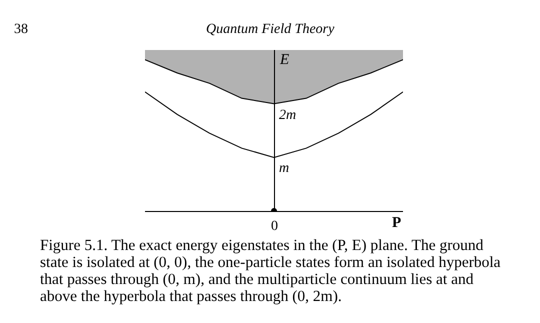 This screenshot has width=540, height=323. I want to click on text: above the hyperbola that passes through (0, 2m)., so click(191, 296).